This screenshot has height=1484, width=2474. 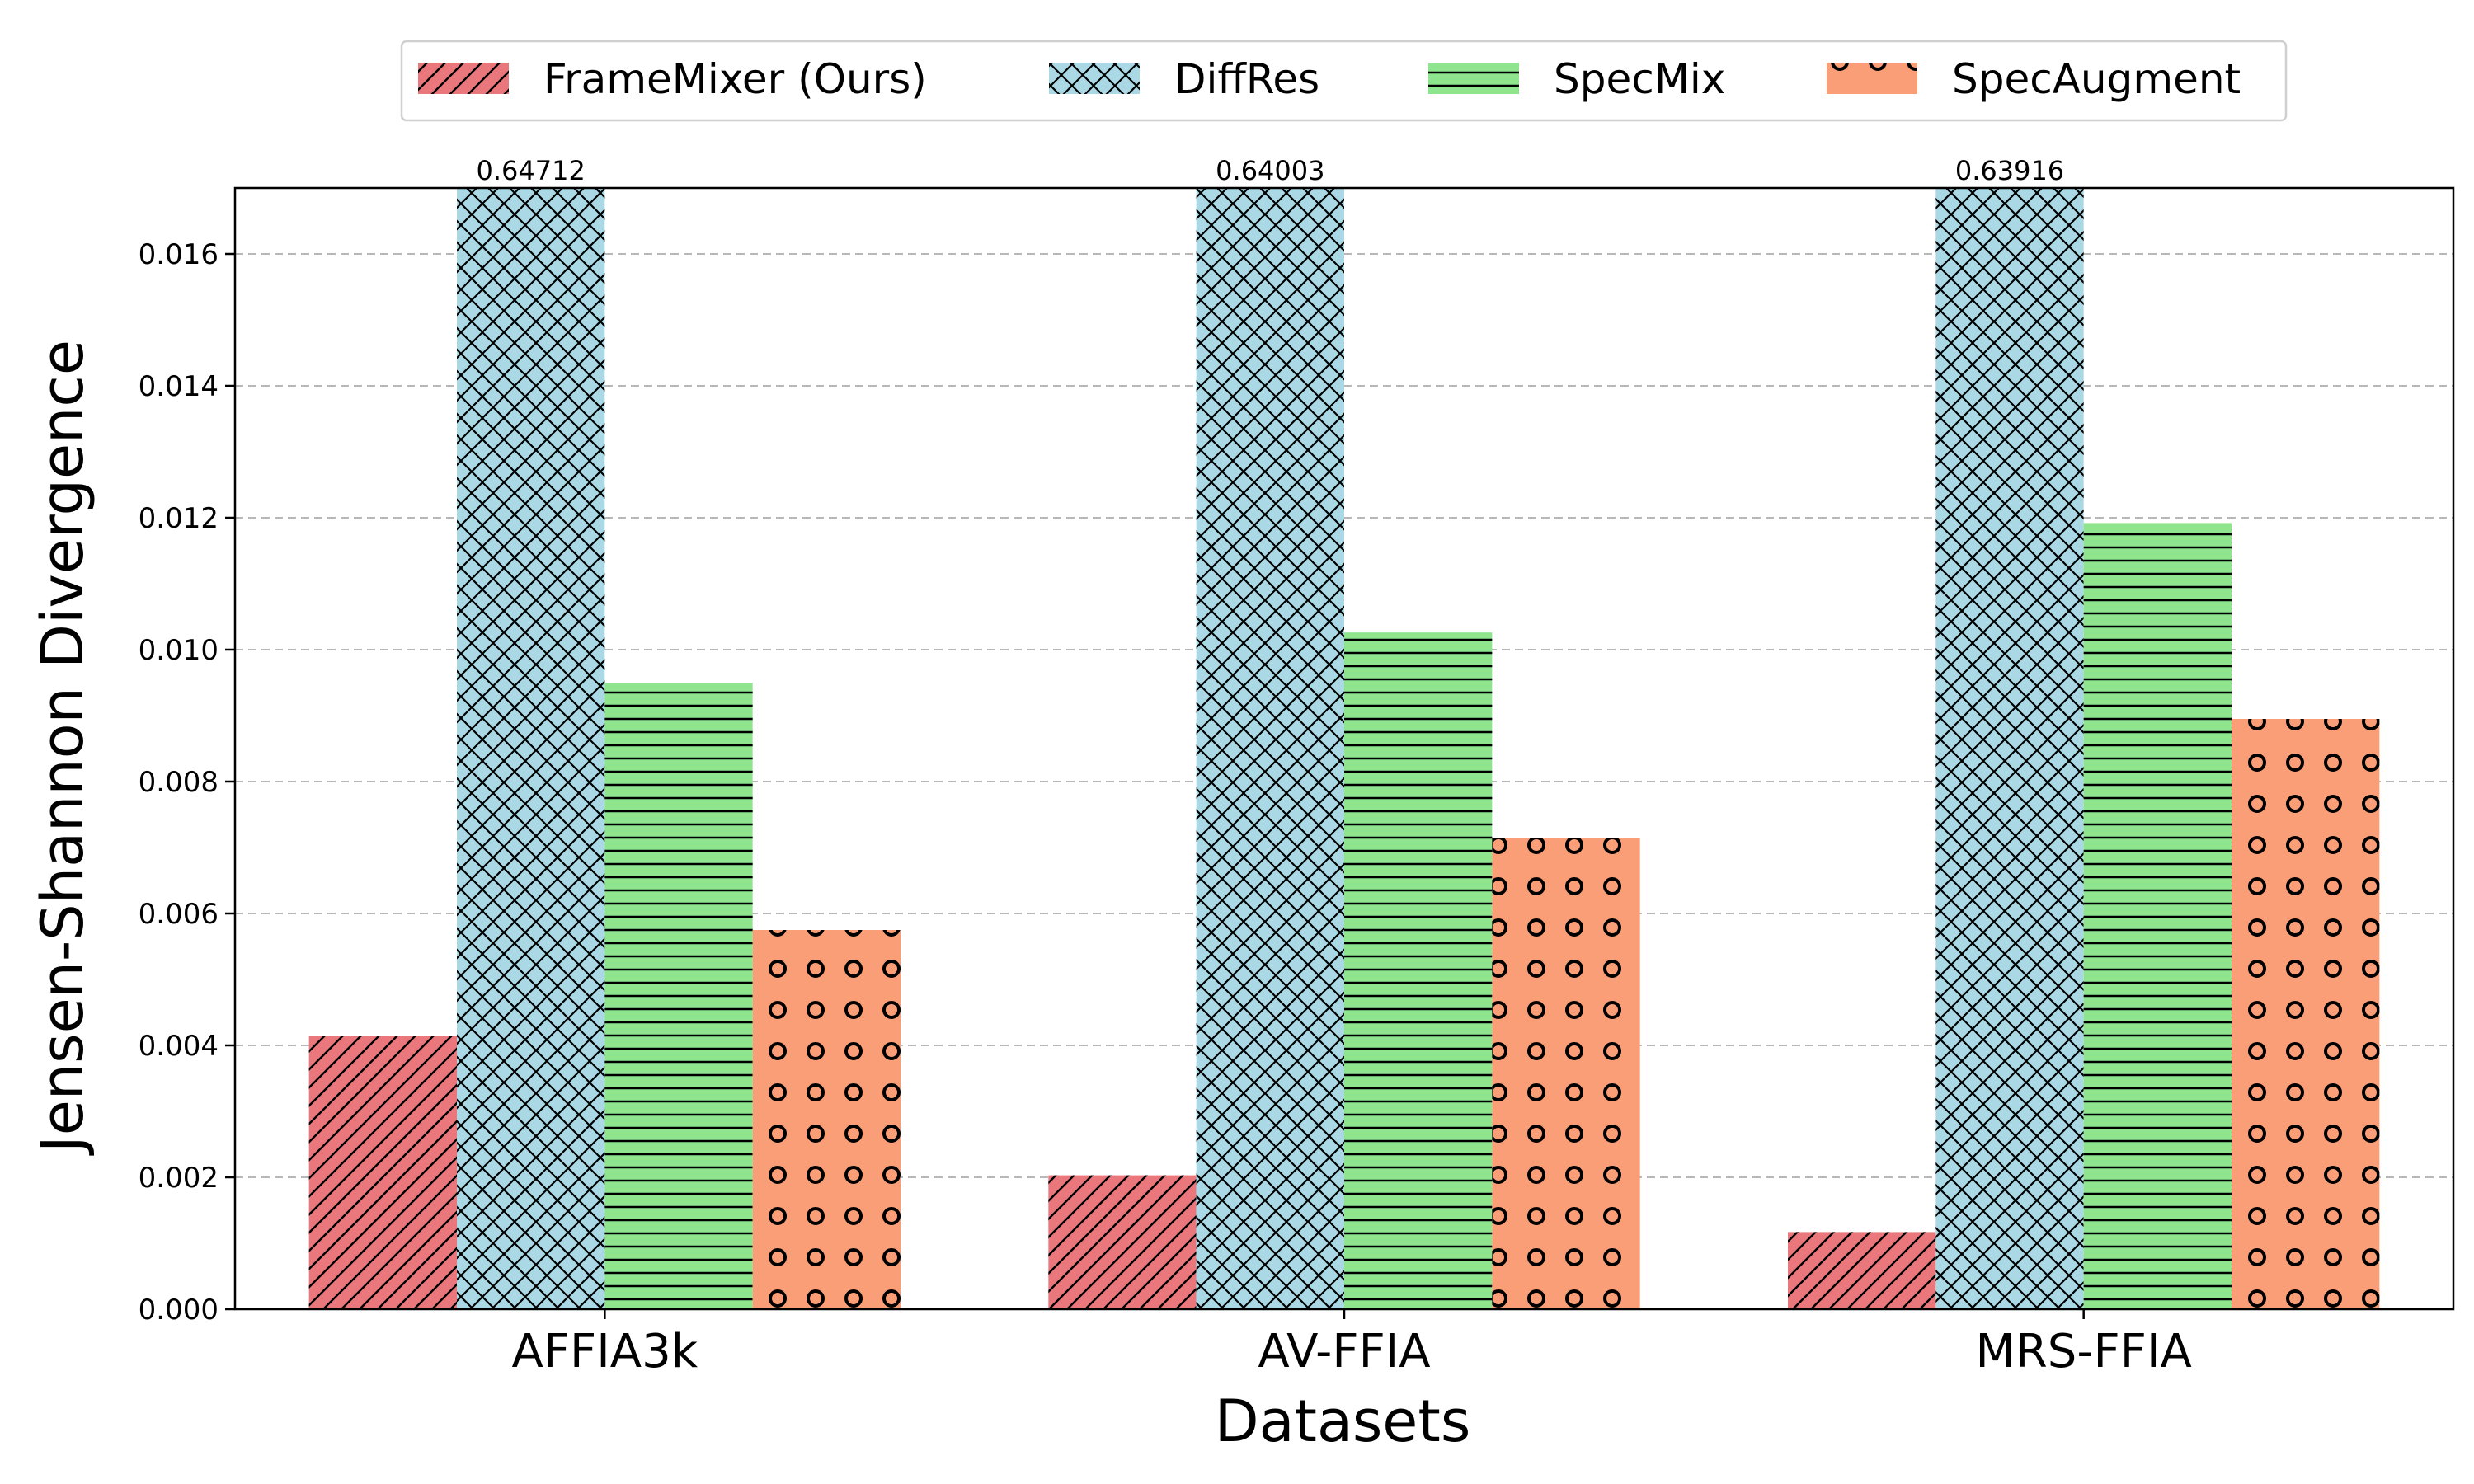 What do you see at coordinates (735, 79) in the screenshot?
I see `legend-label: FrameMixer (Ours)` at bounding box center [735, 79].